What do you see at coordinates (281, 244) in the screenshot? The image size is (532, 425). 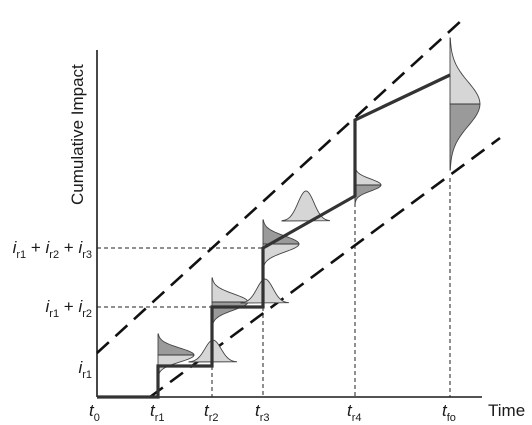 I see `distribution-r3` at bounding box center [281, 244].